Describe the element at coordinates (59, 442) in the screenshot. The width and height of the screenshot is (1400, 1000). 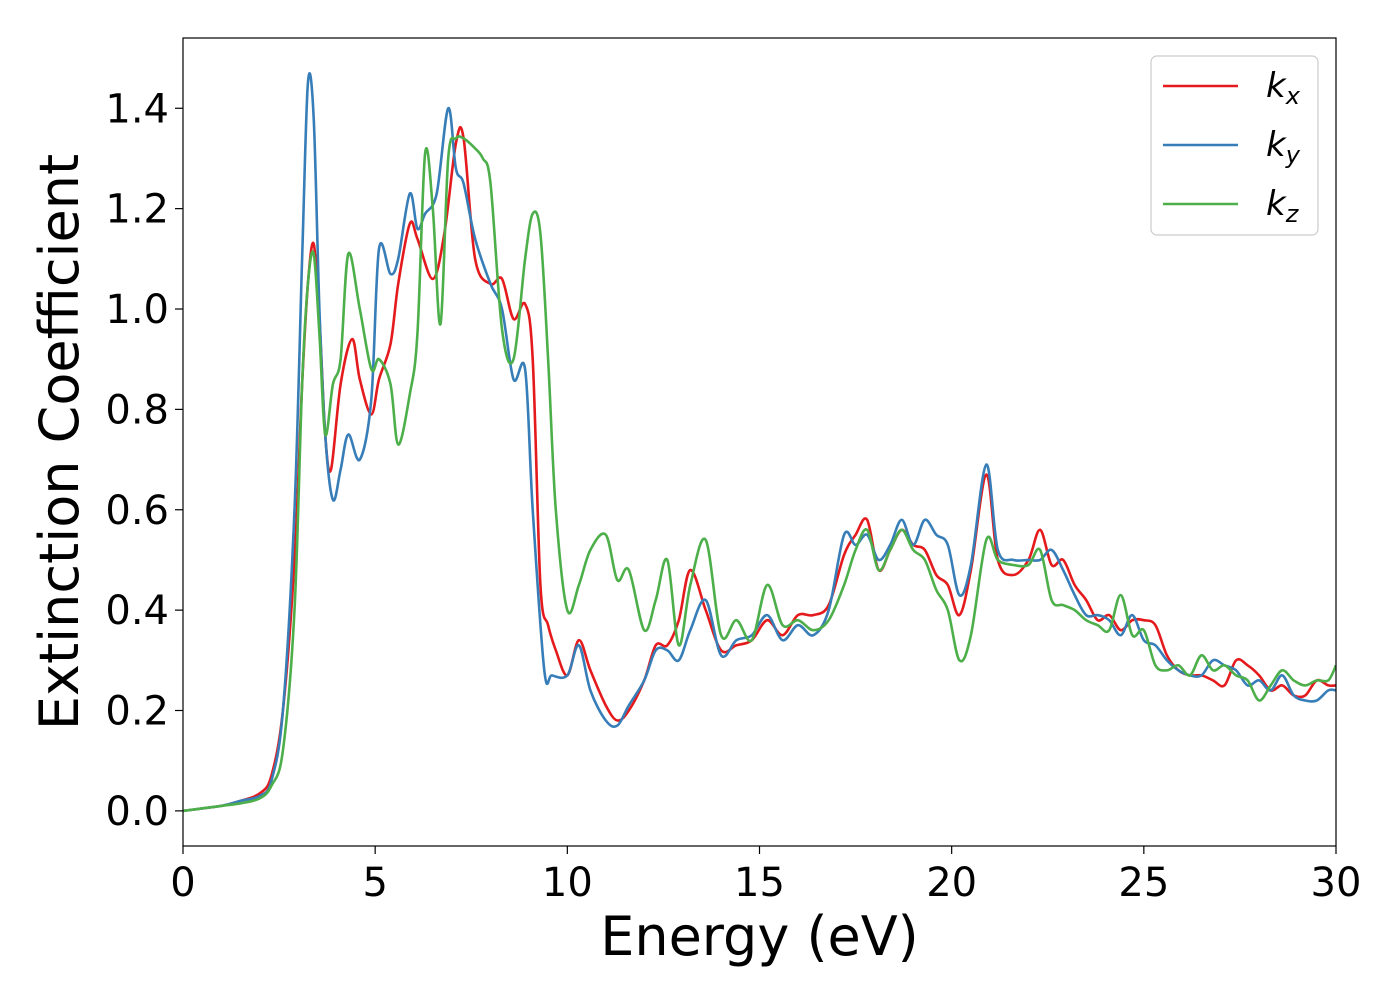
I see `y-axis-title: Extinction Coefficient` at that location.